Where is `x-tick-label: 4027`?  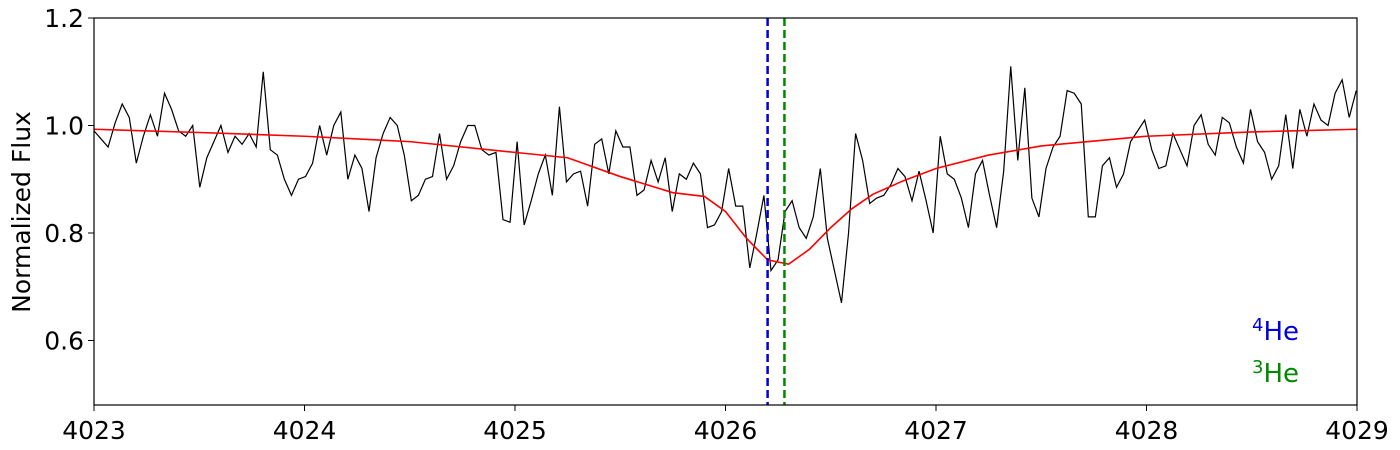 x-tick-label: 4027 is located at coordinates (936, 430).